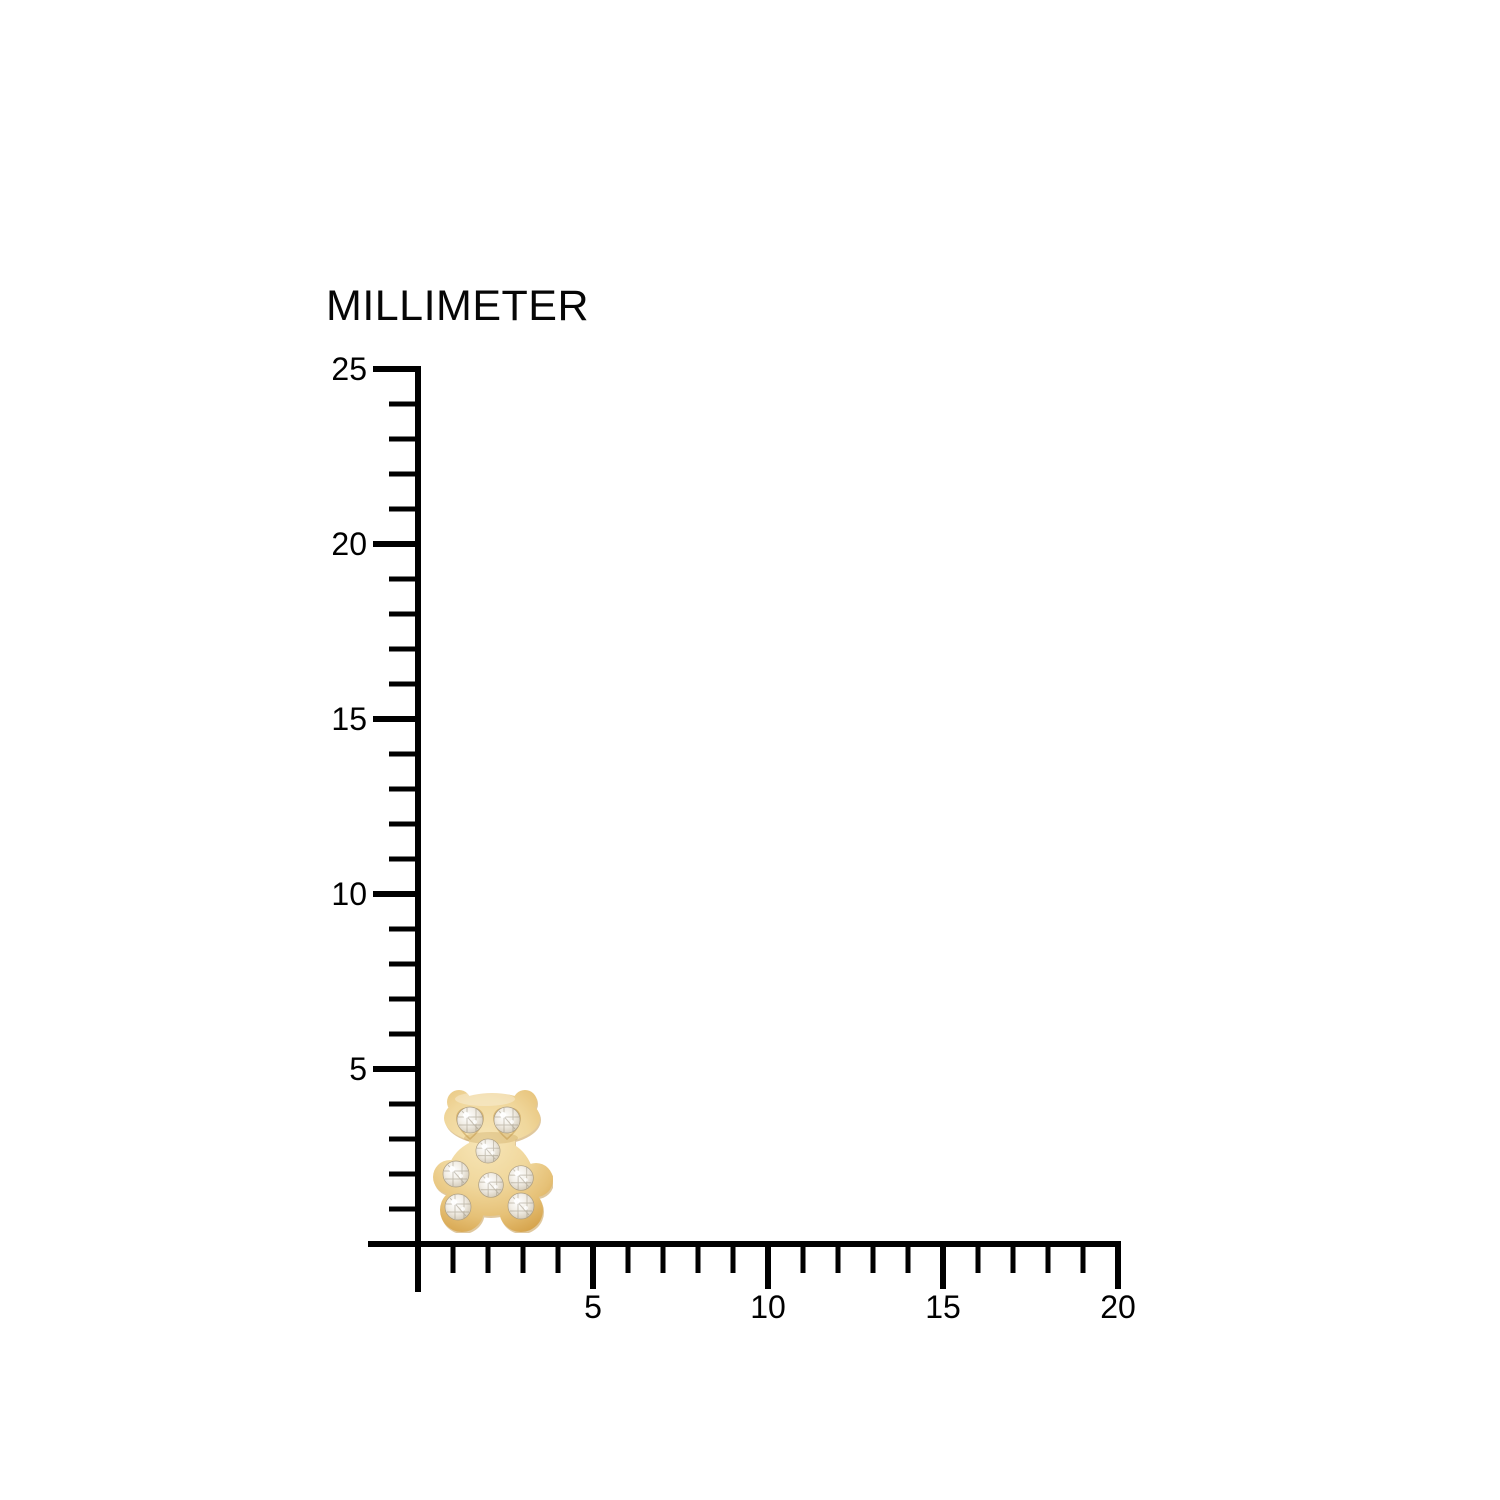 This screenshot has height=1500, width=1500. I want to click on crystal-left-leg, so click(458, 1207).